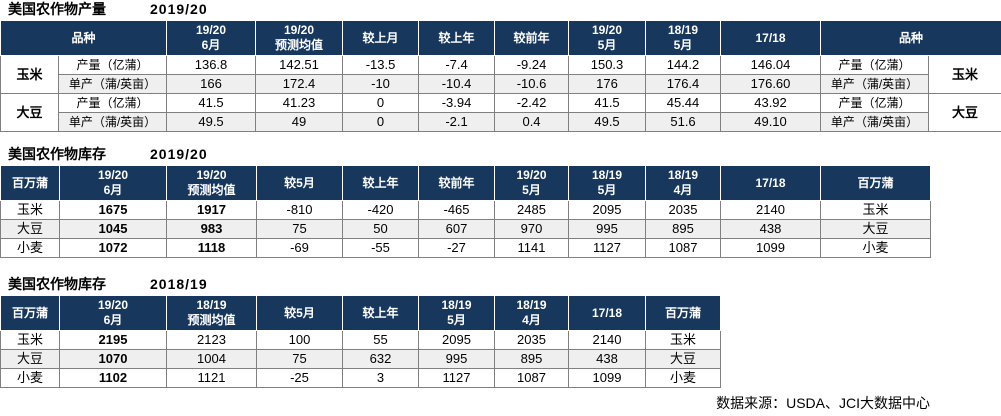  Describe the element at coordinates (299, 103) in the screenshot. I see `value-cell: 41.23` at that location.